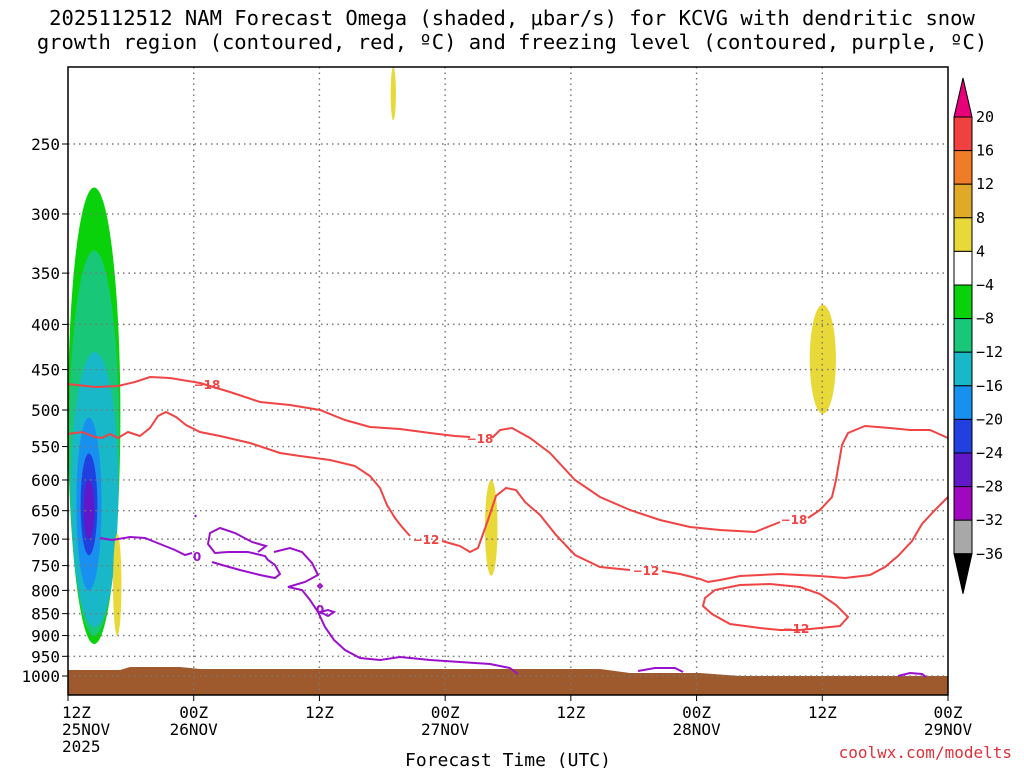 The image size is (1024, 768). Describe the element at coordinates (45, 656) in the screenshot. I see `y-tick-label-950: 950` at that location.